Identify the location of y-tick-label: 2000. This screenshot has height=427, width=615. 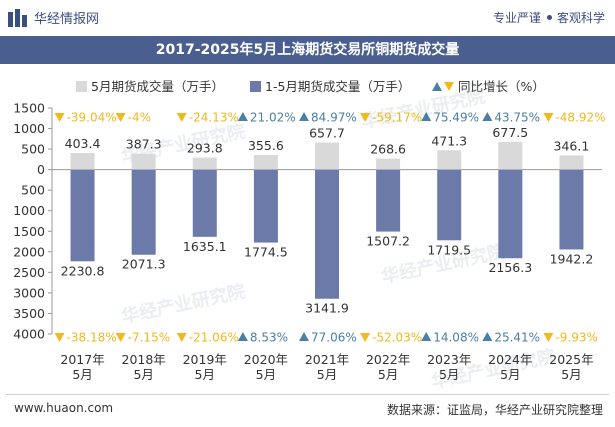
(29, 251).